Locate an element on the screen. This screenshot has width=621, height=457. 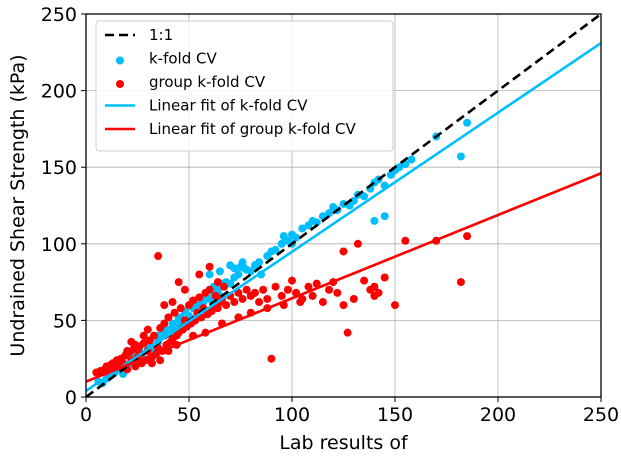
x-tick-label: 100 is located at coordinates (292, 415).